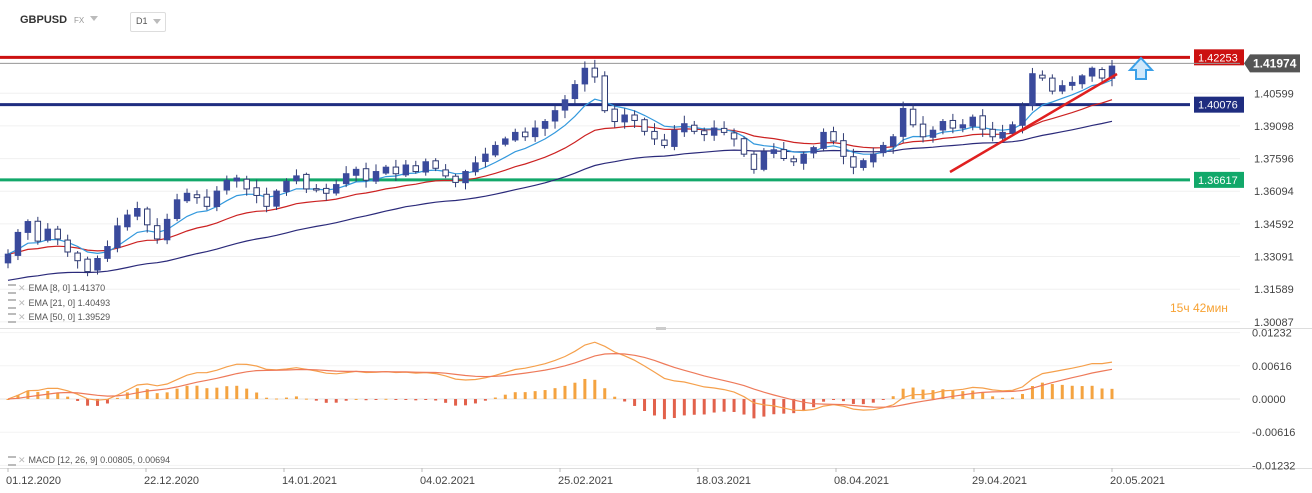 The height and width of the screenshot is (493, 1312). I want to click on price-tick-label: 1.33091, so click(1274, 258).